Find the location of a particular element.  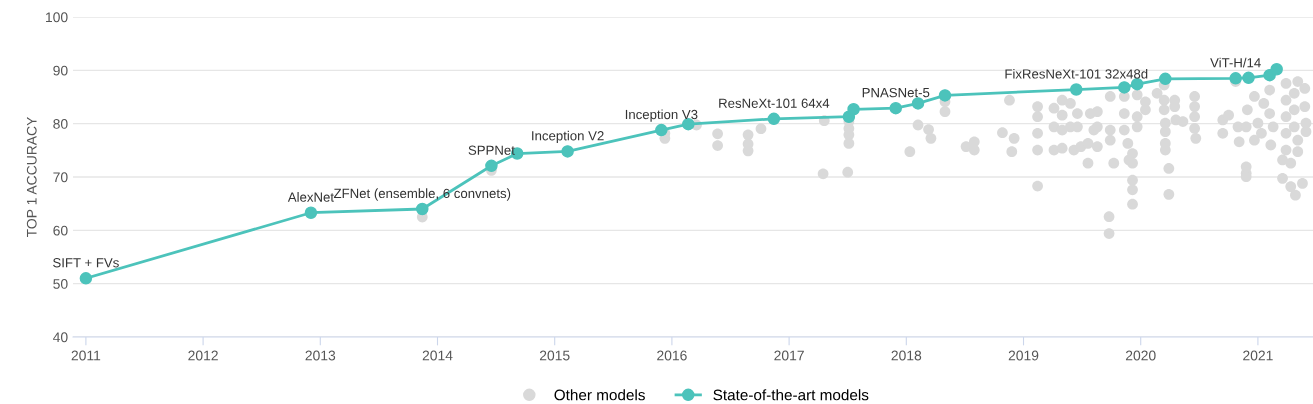

x-tick-label: 2014 is located at coordinates (437, 355).